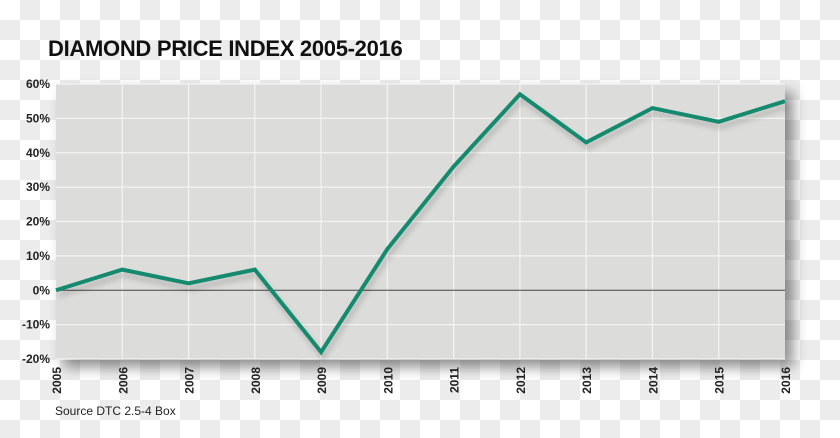 The height and width of the screenshot is (438, 840). Describe the element at coordinates (38, 118) in the screenshot. I see `y-tick-label: 50%` at that location.